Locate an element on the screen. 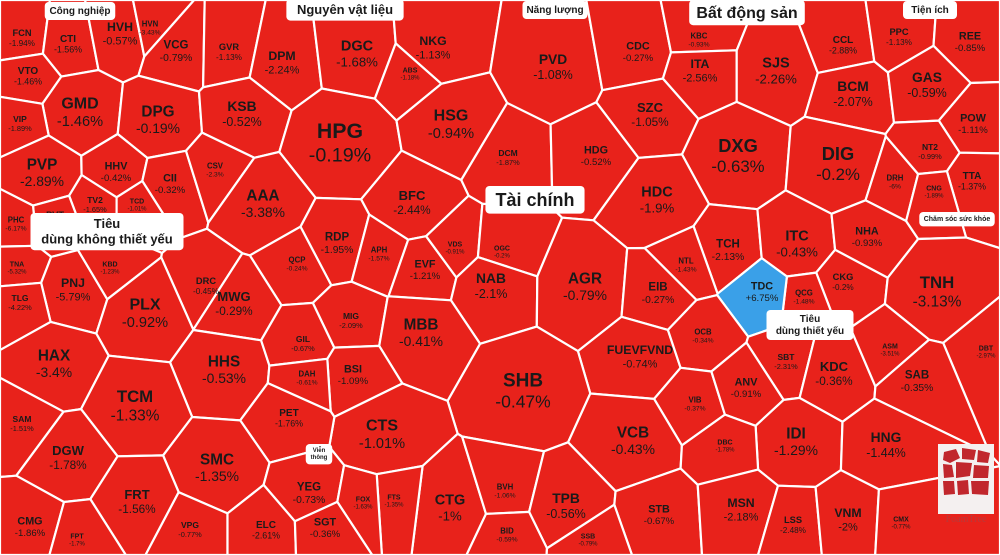  change-pvd: -1.08% is located at coordinates (553, 75).